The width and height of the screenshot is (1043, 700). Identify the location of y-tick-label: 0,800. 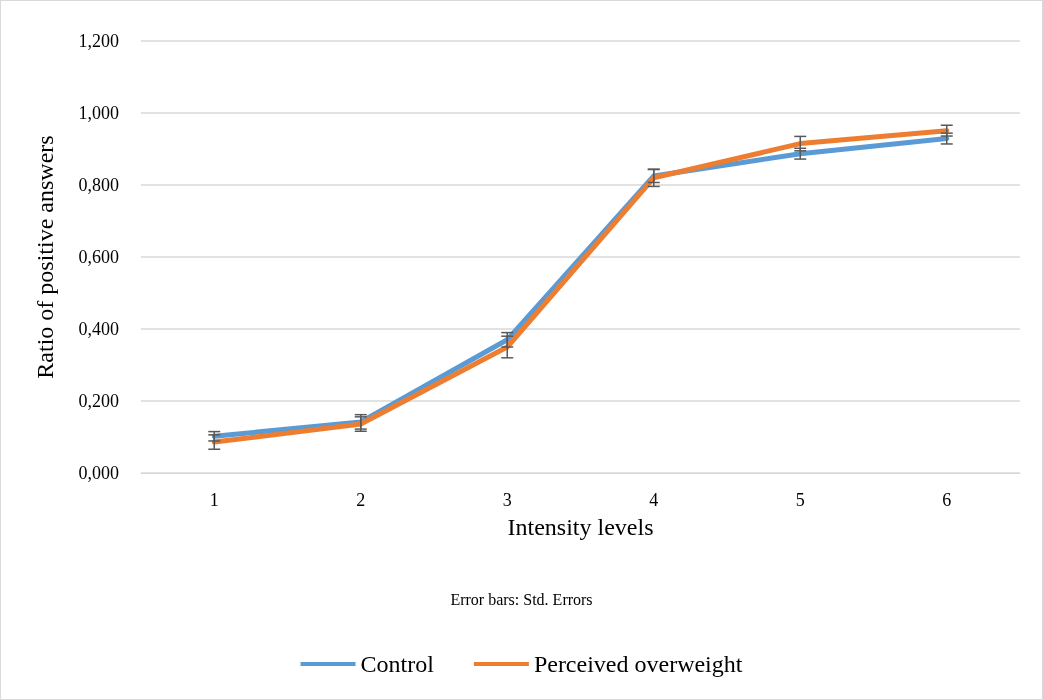
(98, 185).